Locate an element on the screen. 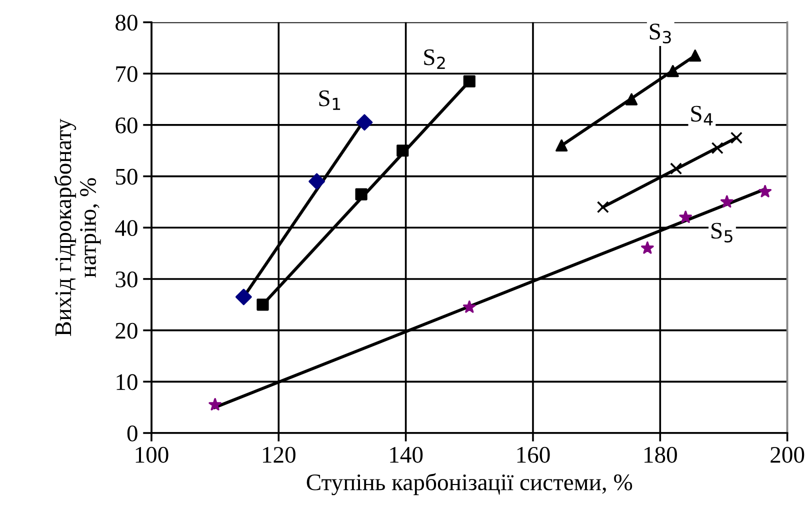 The image size is (810, 530). y-tick-label: 50 is located at coordinates (127, 176).